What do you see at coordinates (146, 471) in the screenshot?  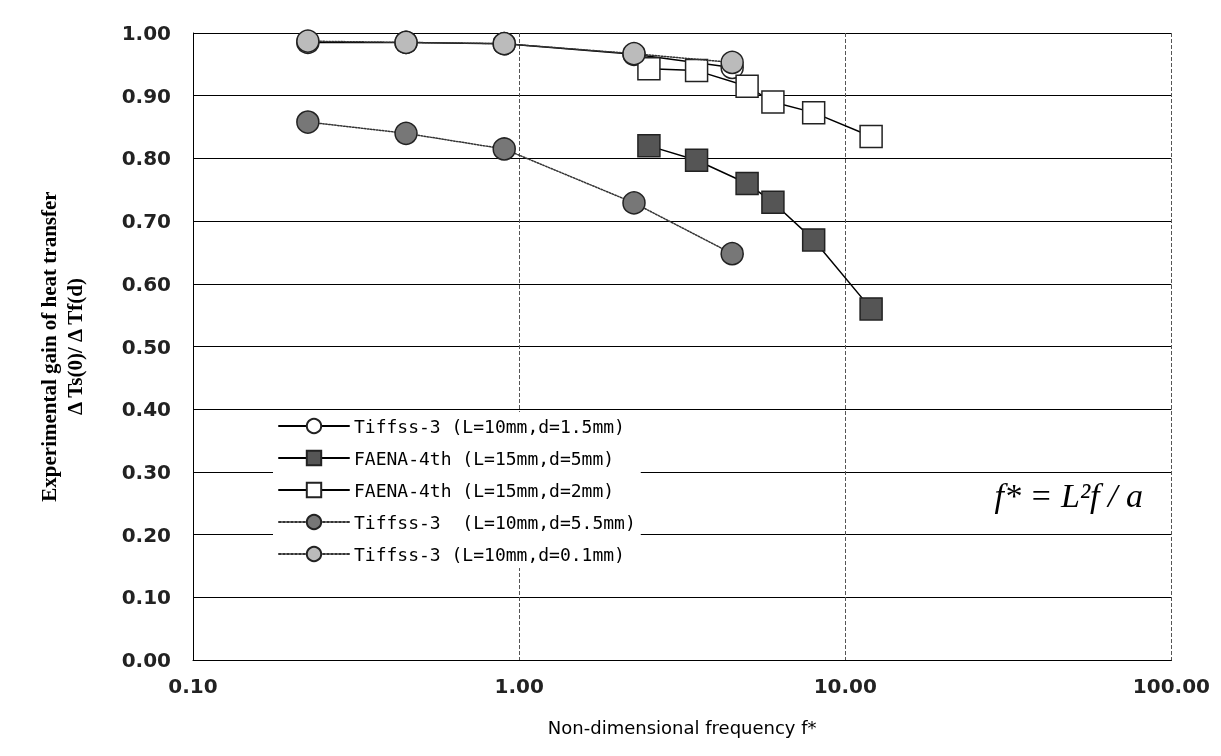 I see `y-tick-label: 0.30` at bounding box center [146, 471].